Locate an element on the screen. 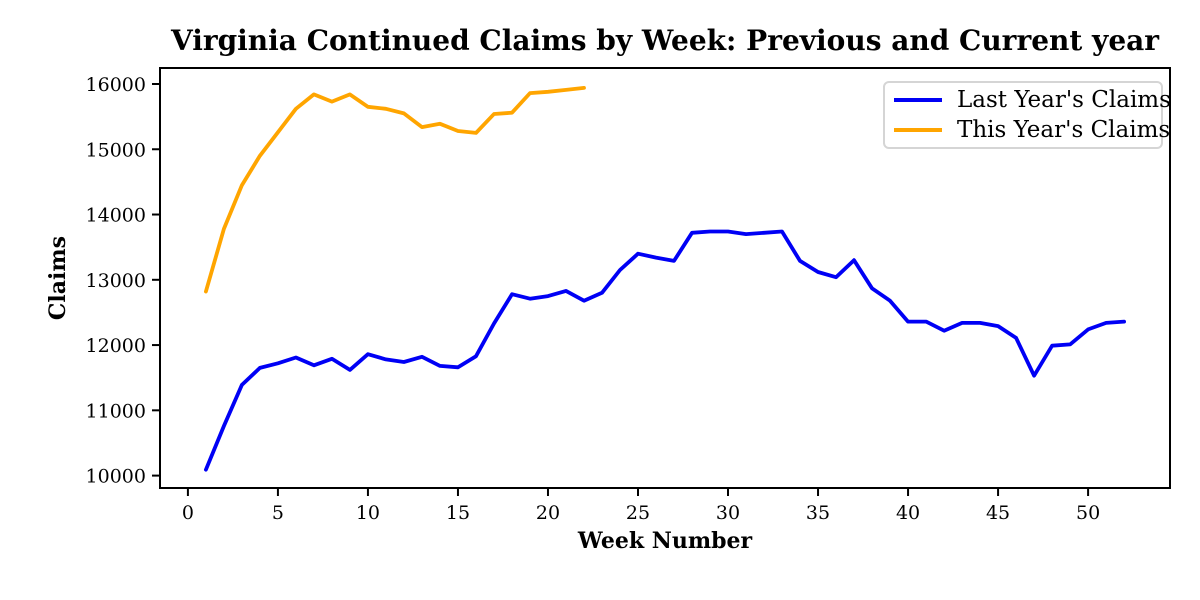 This screenshot has width=1200, height=600. x-tick-label: 50 is located at coordinates (1088, 513).